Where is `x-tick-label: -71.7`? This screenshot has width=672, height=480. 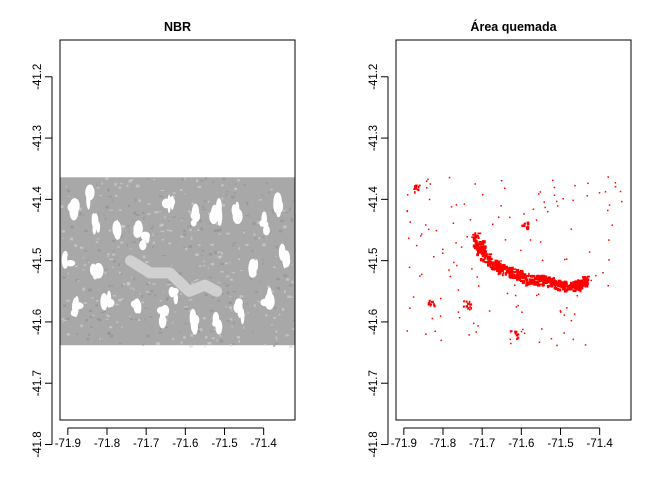
x-tick-label: -71.7 is located at coordinates (482, 444).